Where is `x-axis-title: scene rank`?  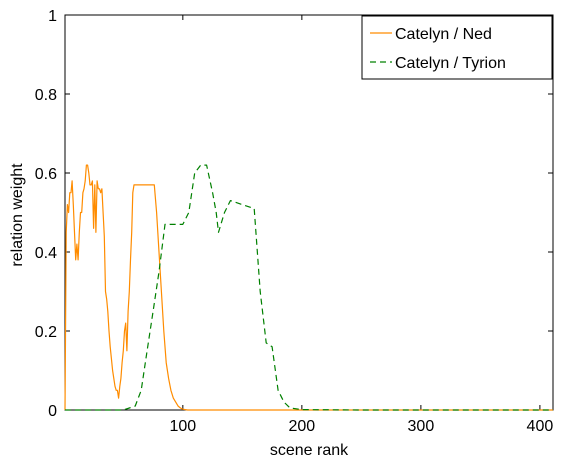 x-axis-title: scene rank is located at coordinates (309, 450).